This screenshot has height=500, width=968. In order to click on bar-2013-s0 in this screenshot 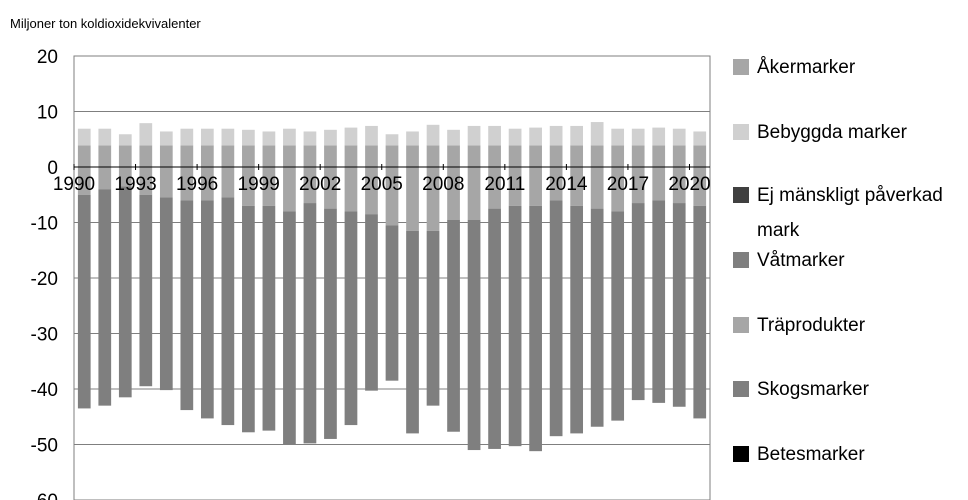, I will do `click(556, 156)`.